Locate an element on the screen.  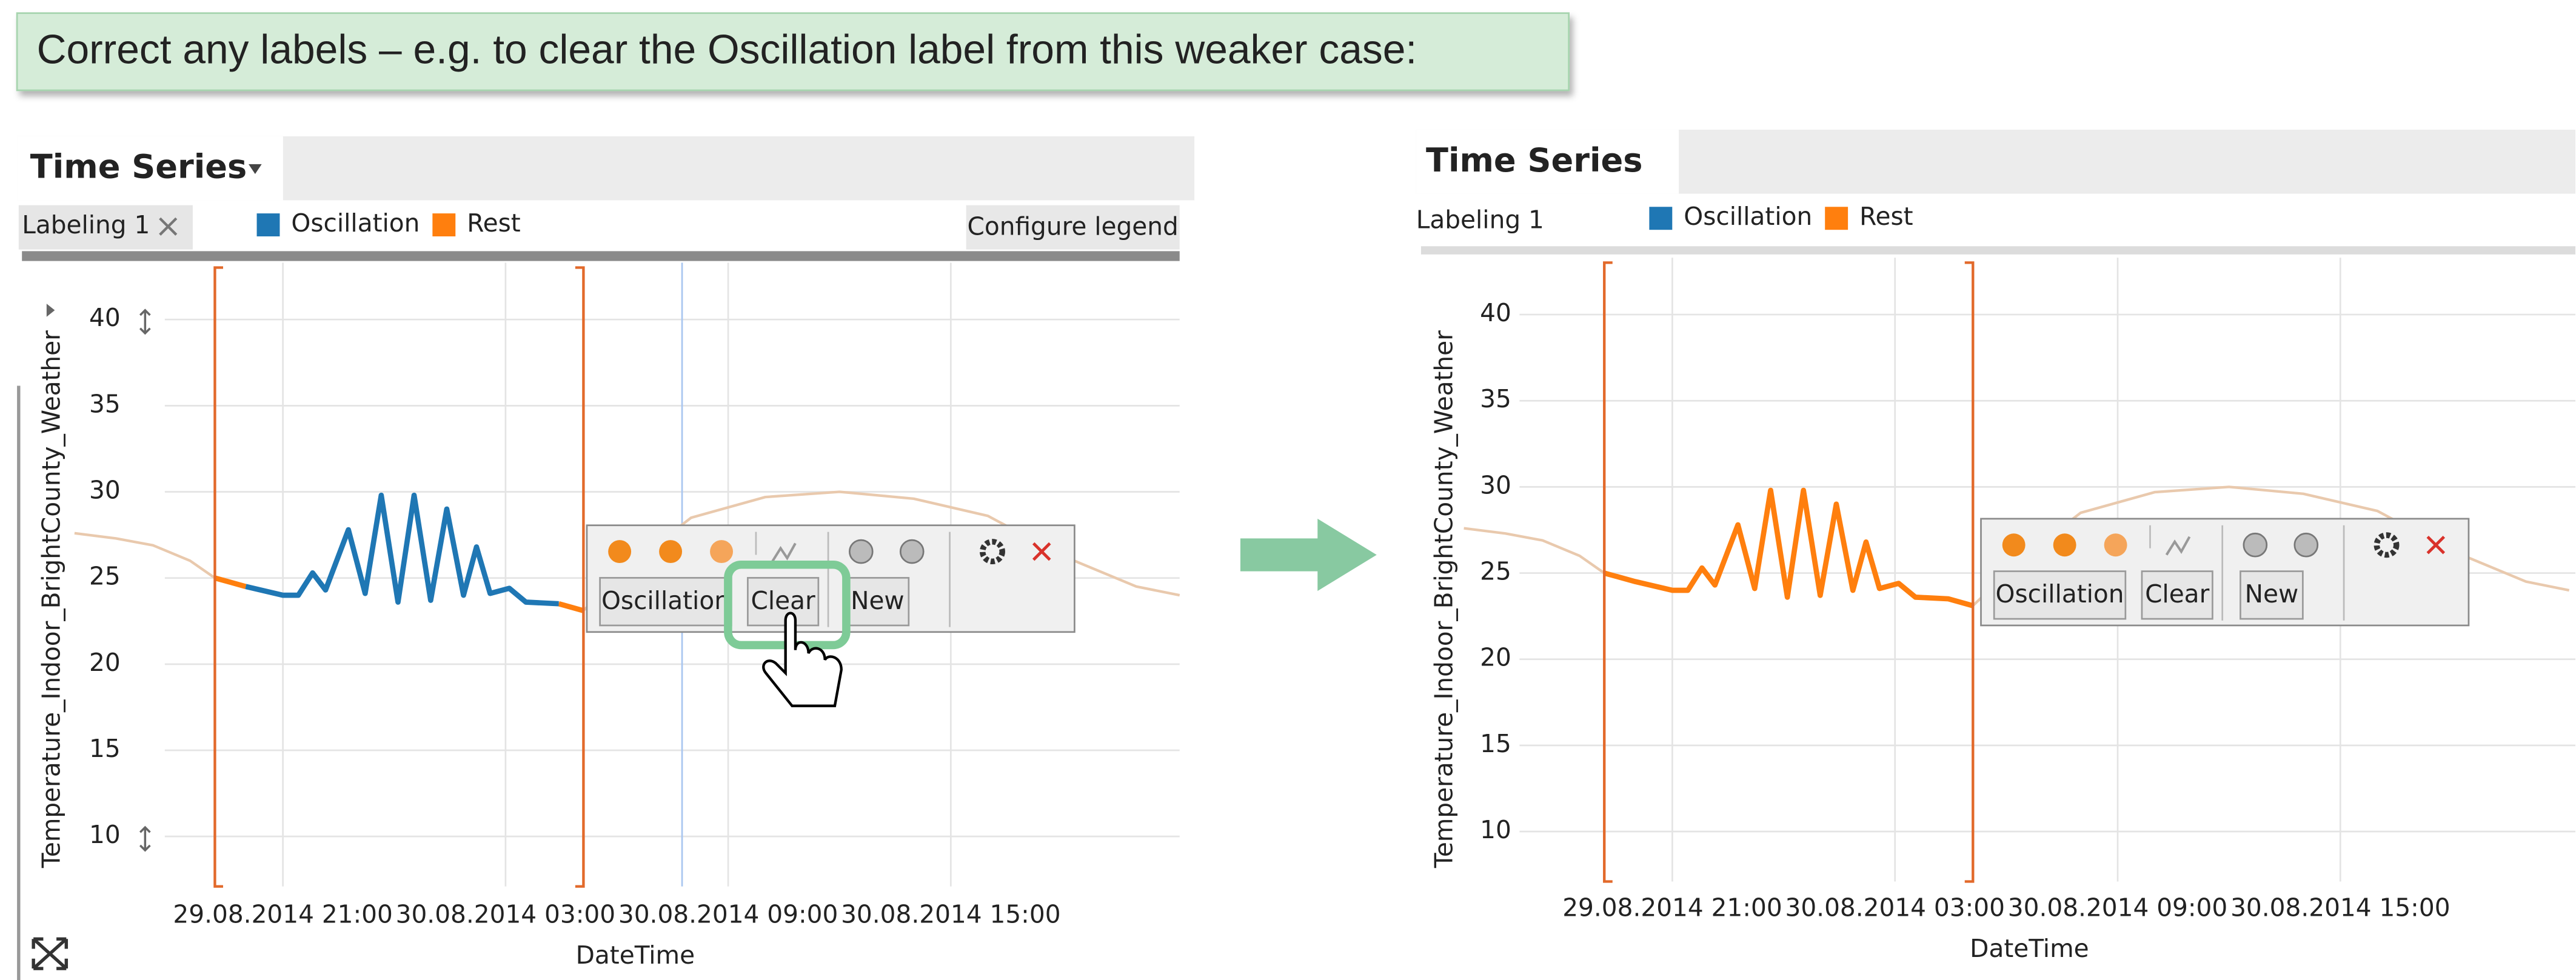
configure-legend-button is located at coordinates (1073, 227).